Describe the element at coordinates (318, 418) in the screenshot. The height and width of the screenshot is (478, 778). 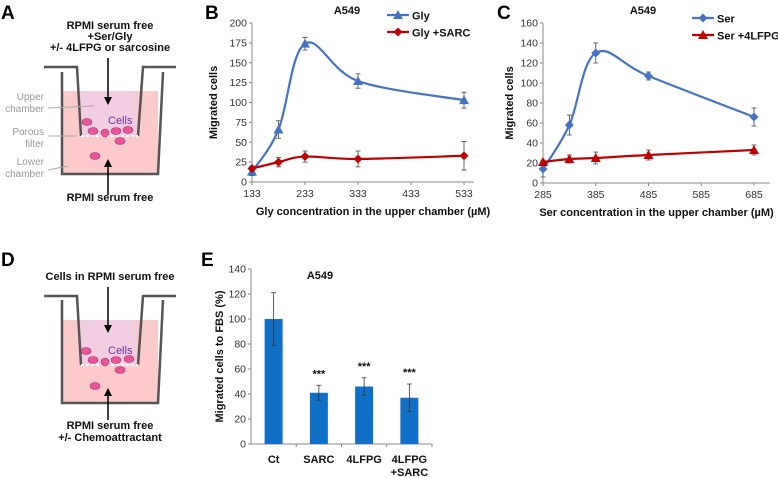
I see `bar-sarc` at that location.